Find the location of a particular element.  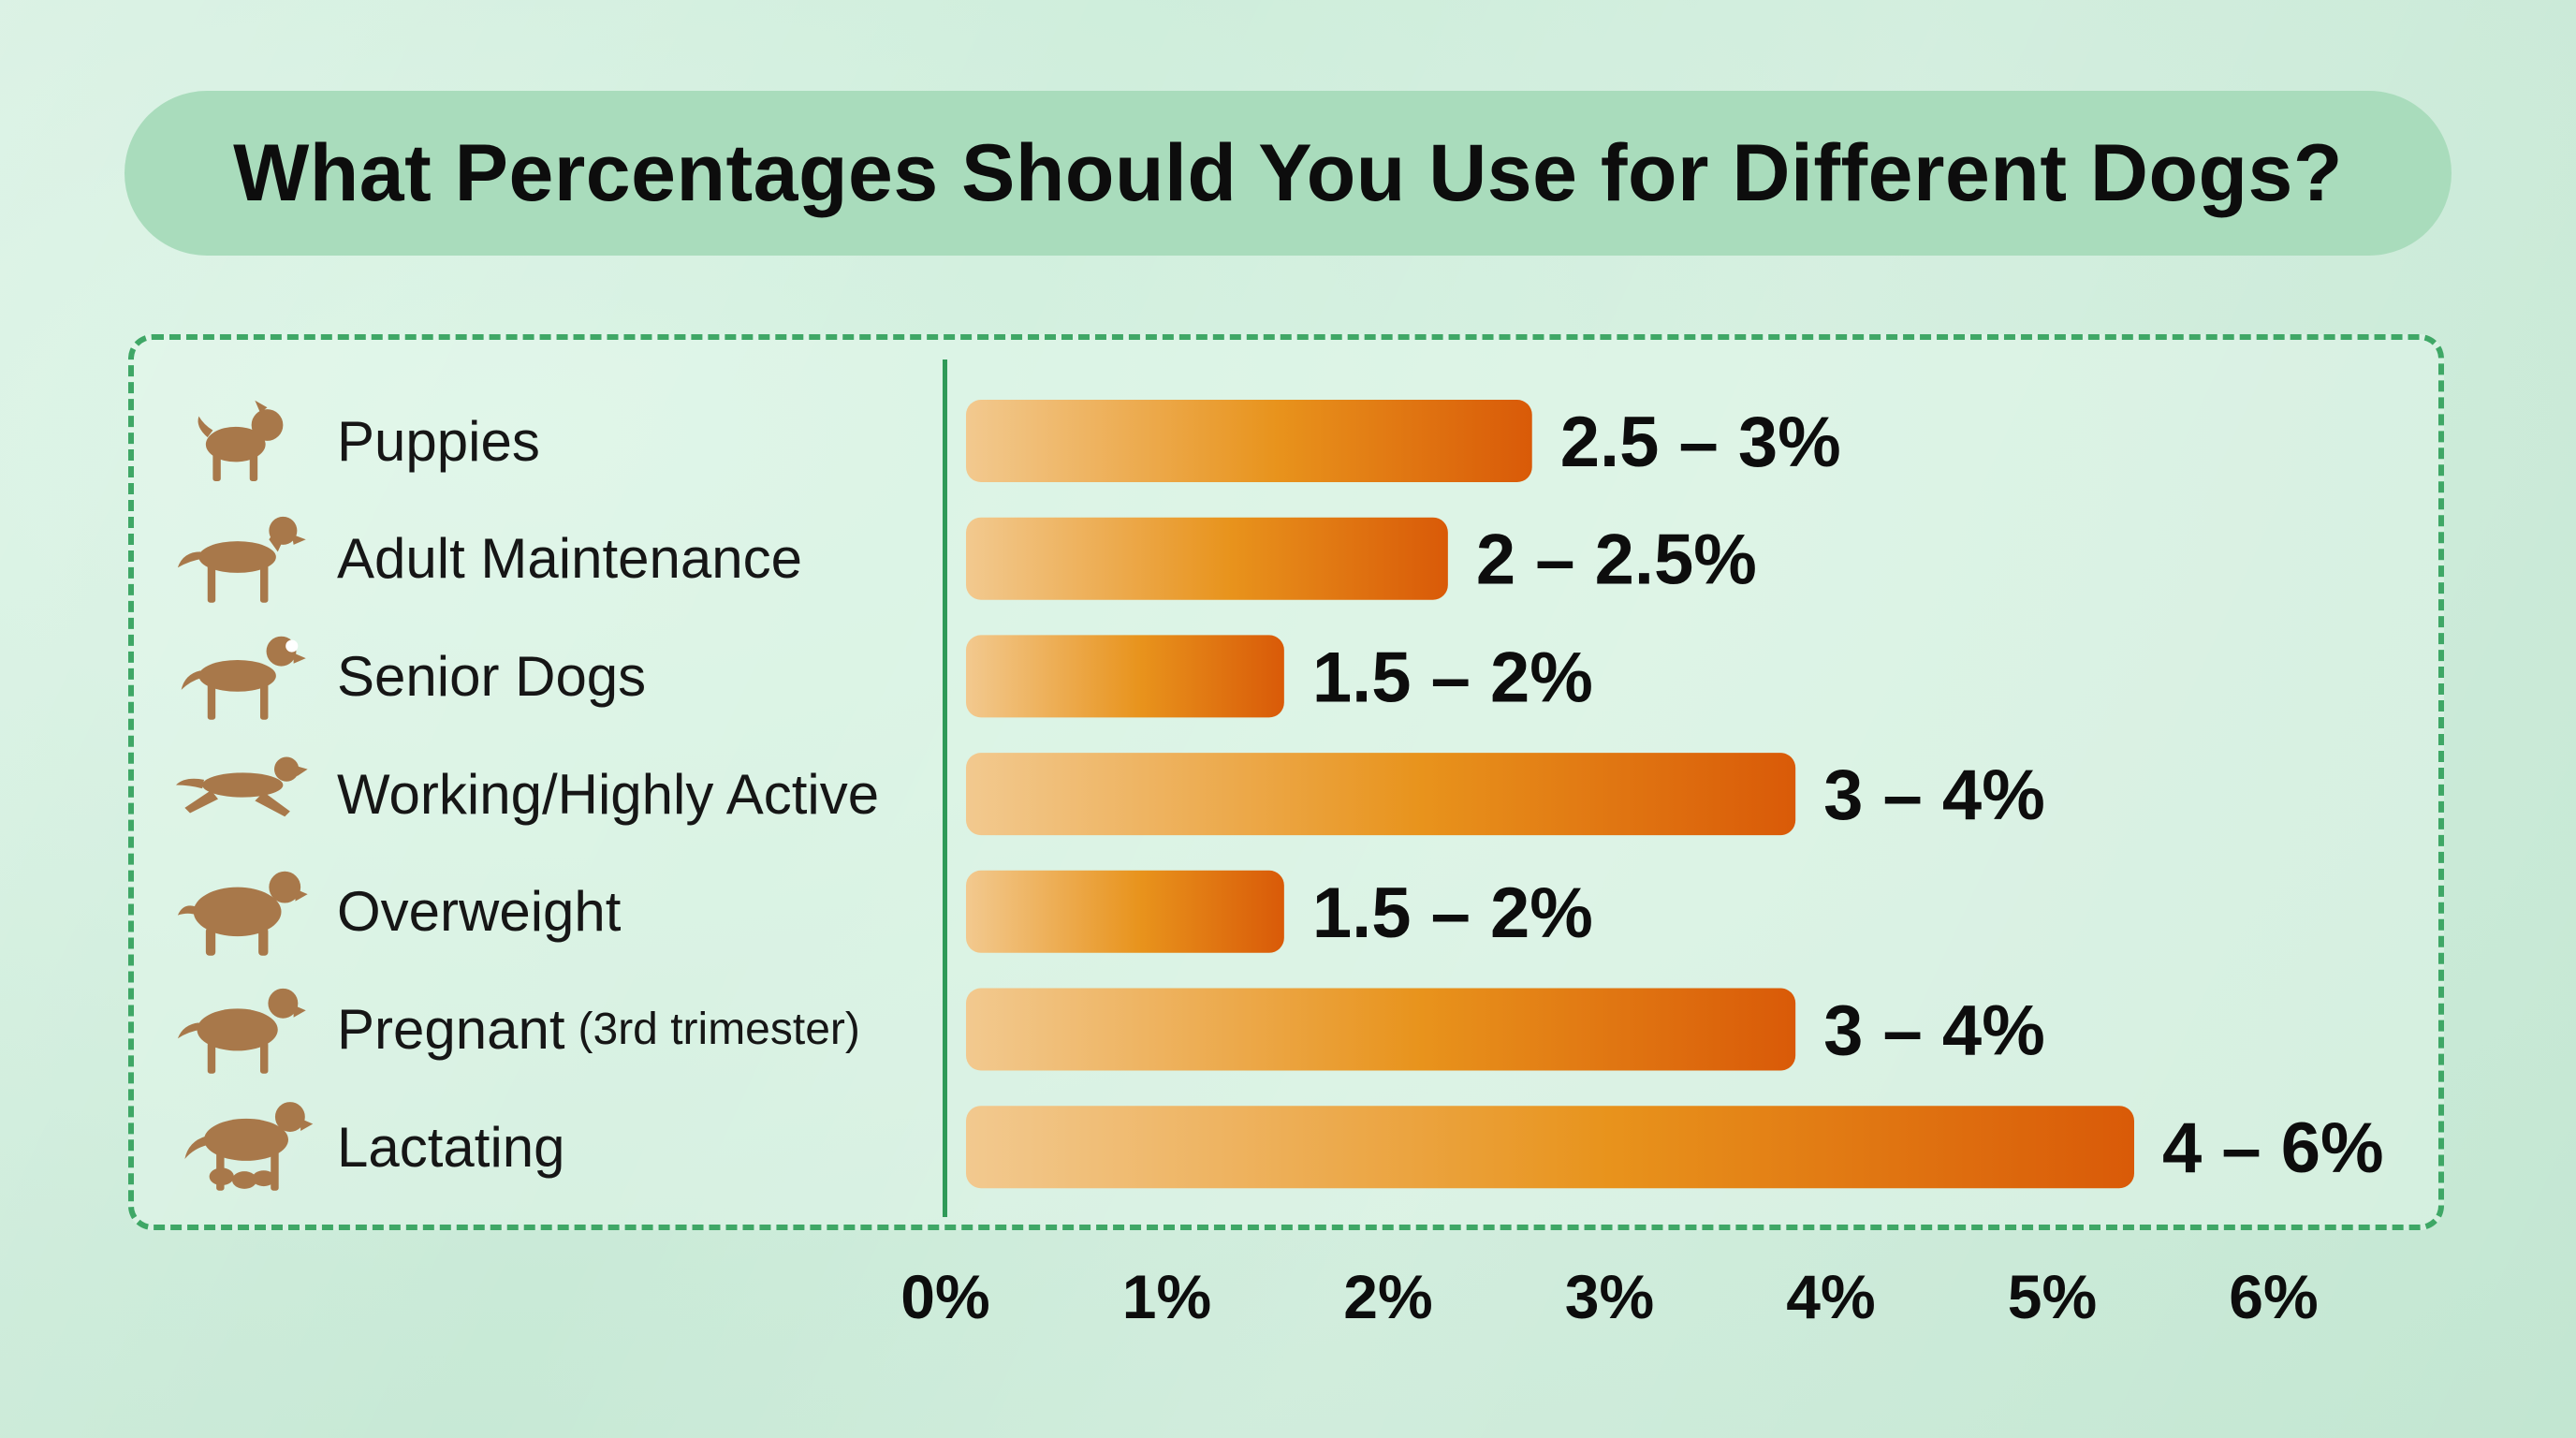

category-label-text: Senior Dogs is located at coordinates (492, 676).